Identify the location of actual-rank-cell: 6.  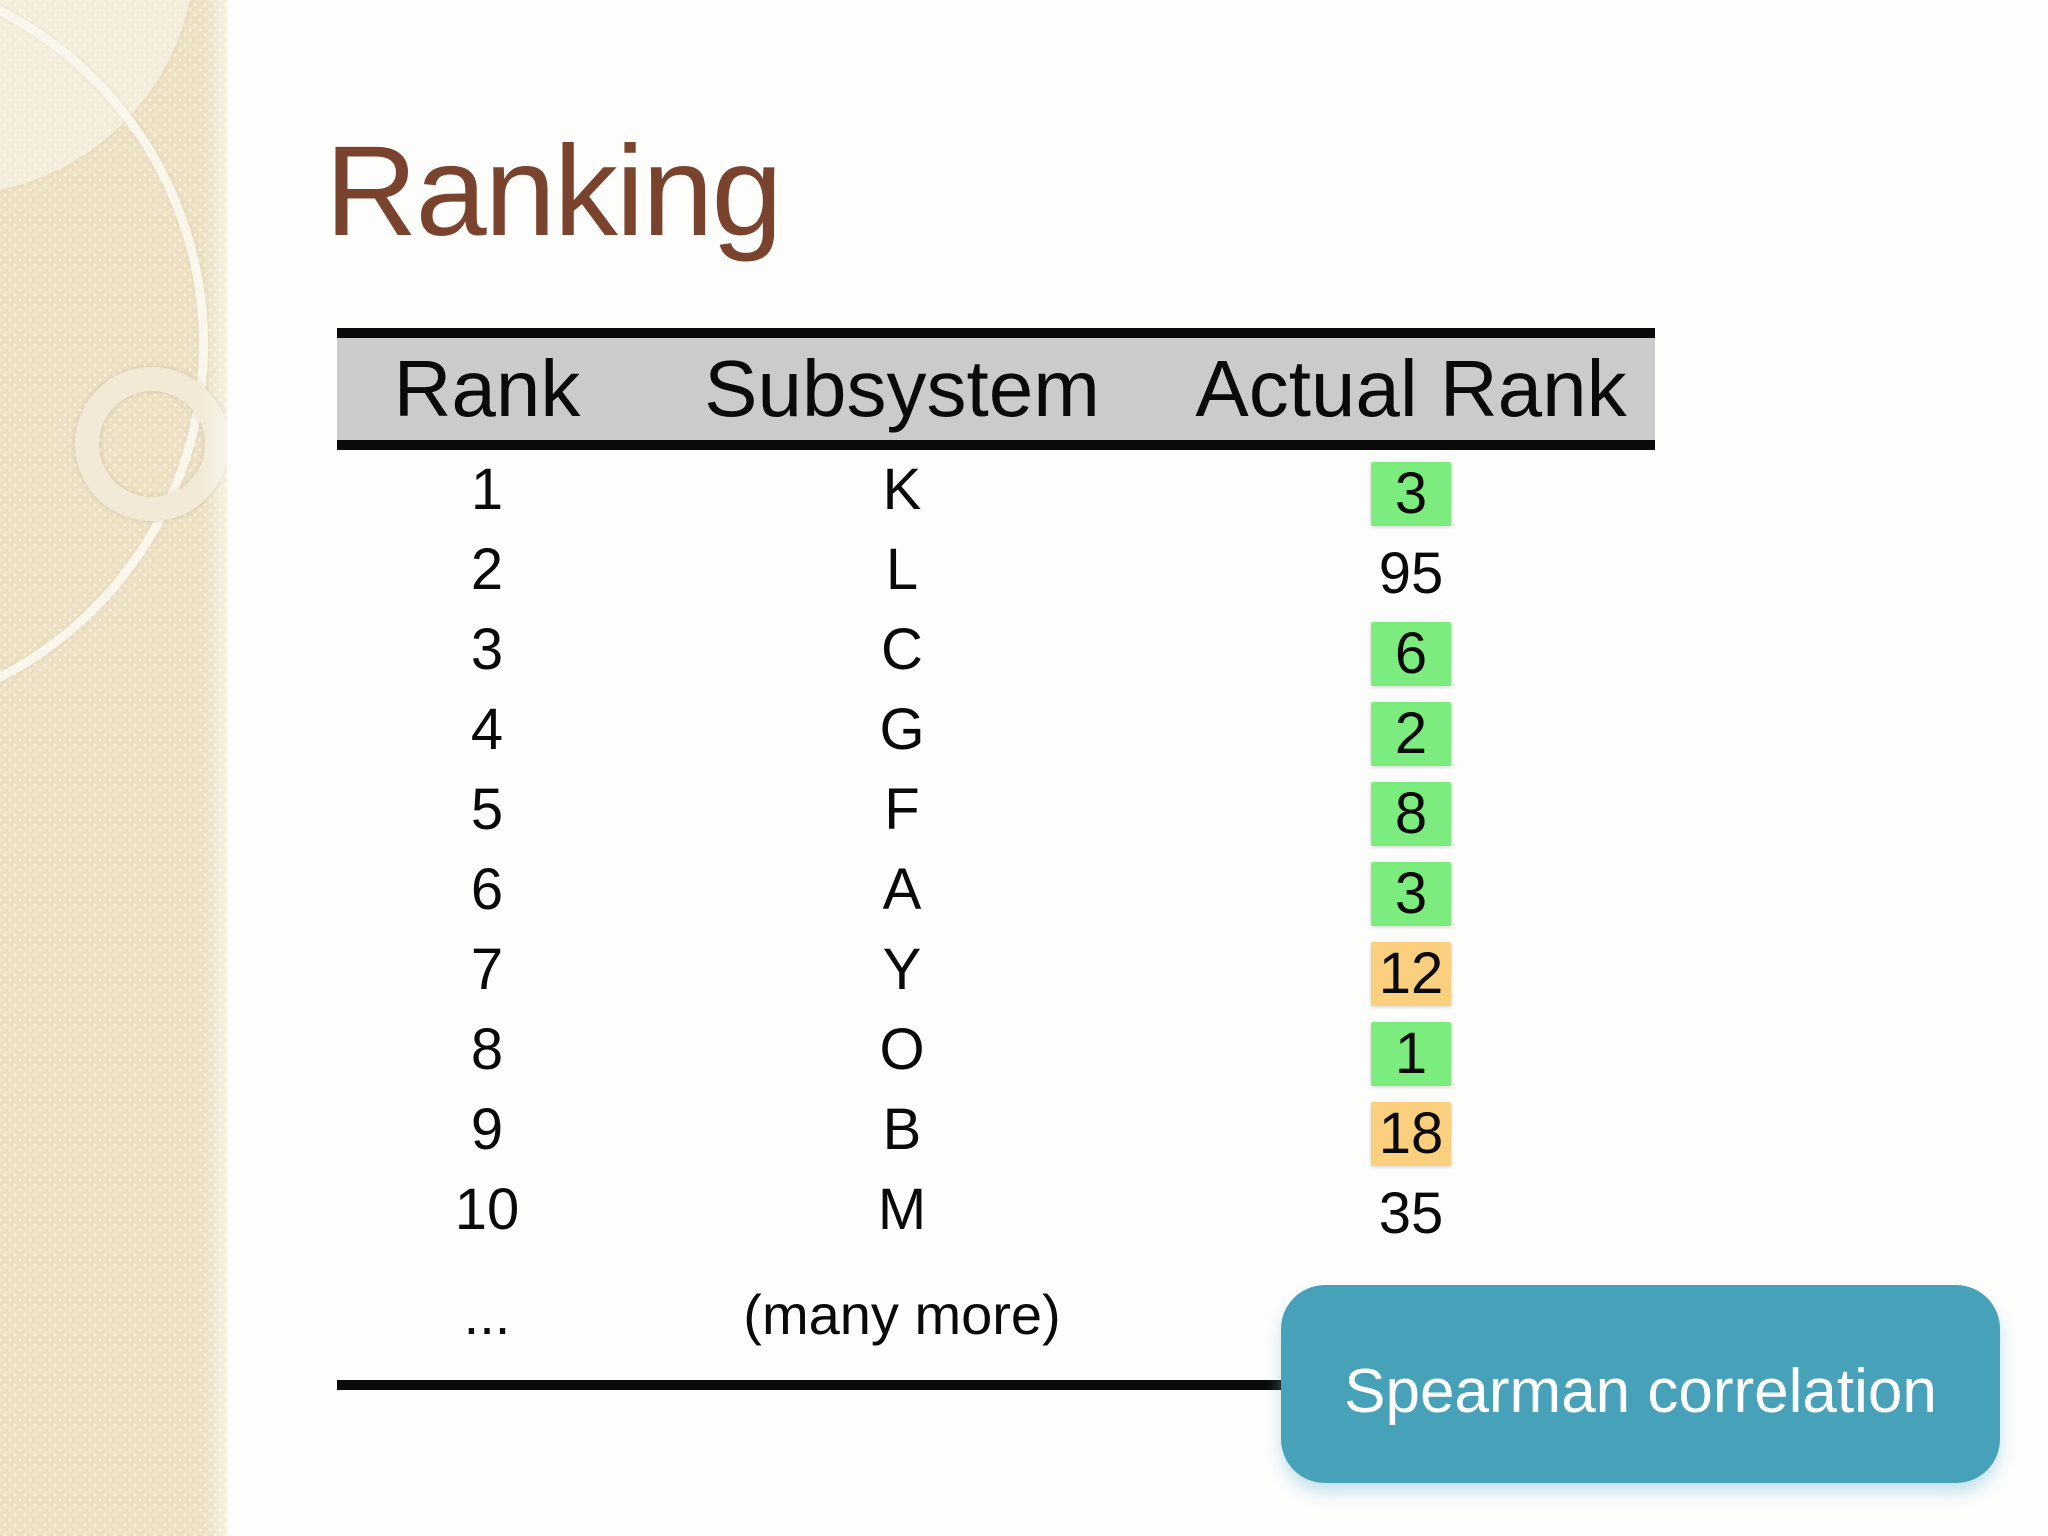
(1411, 650).